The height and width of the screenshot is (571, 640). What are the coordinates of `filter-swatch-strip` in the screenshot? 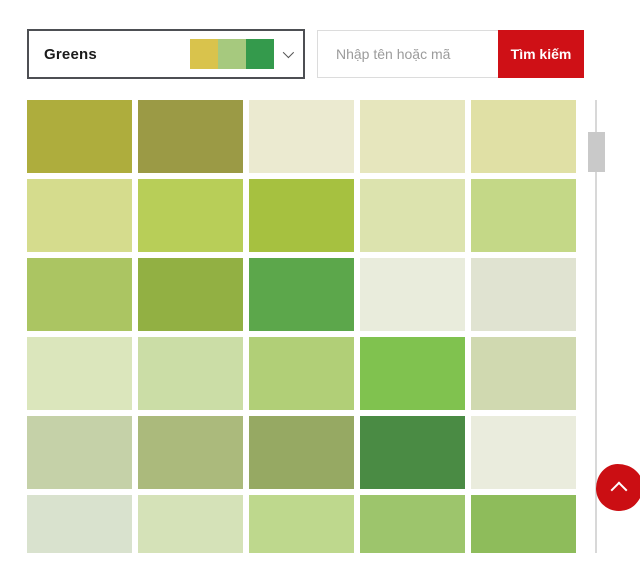 It's located at (232, 54).